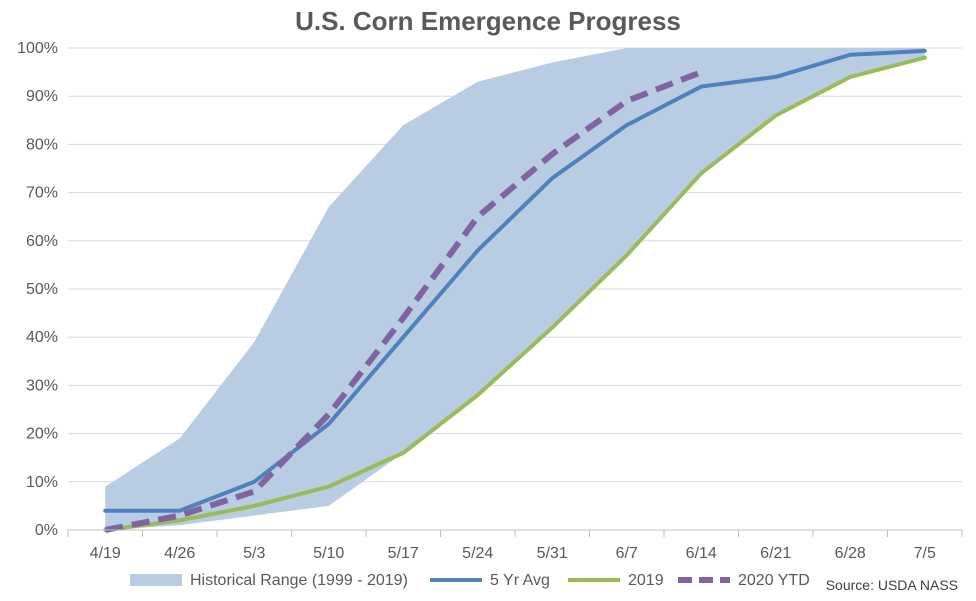 The width and height of the screenshot is (976, 601). What do you see at coordinates (488, 21) in the screenshot?
I see `chart-title: U.S. Corn Emergence Progress` at bounding box center [488, 21].